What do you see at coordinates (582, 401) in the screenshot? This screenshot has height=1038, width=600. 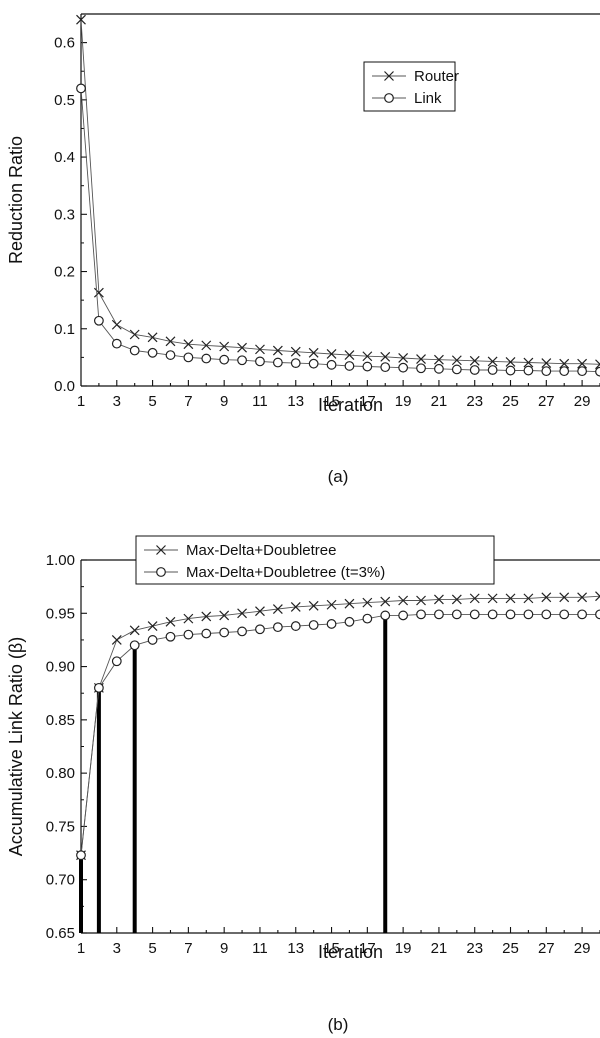 I see `a-x-tick-label: 29` at bounding box center [582, 401].